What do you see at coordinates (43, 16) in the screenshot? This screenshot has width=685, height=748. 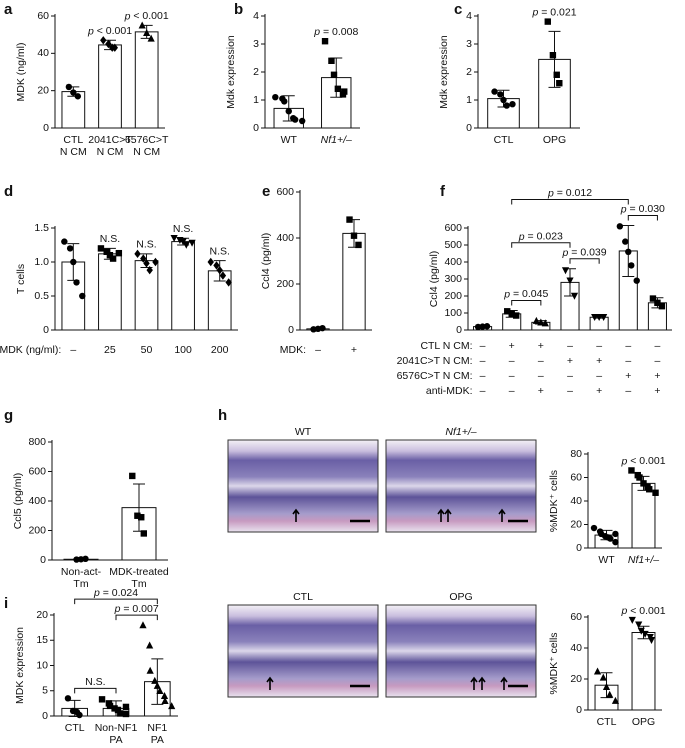 I see `y-tick-label: 60` at bounding box center [43, 16].